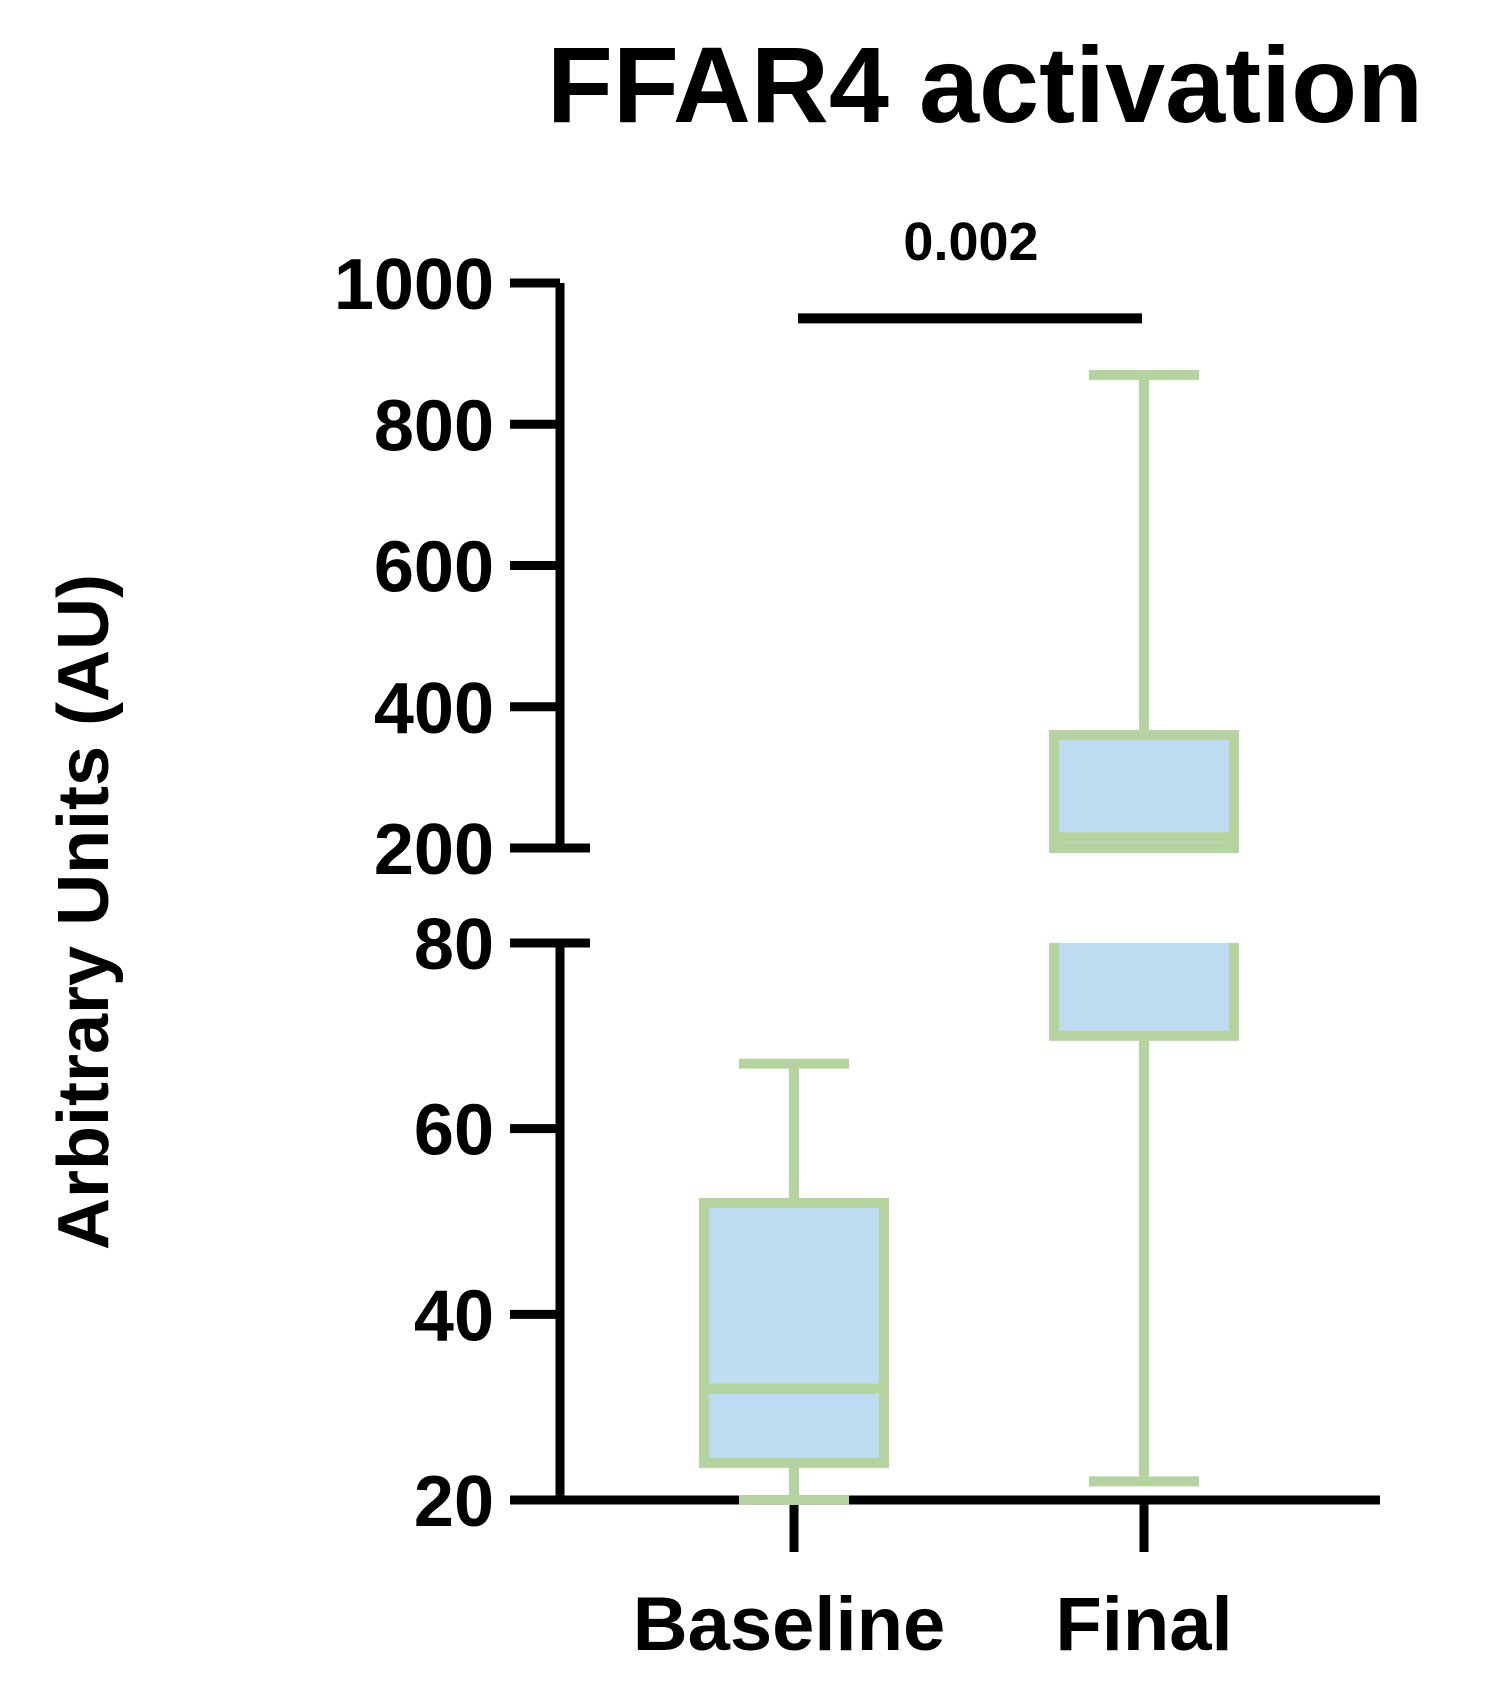  Describe the element at coordinates (434, 426) in the screenshot. I see `y-tick-label: 800` at that location.